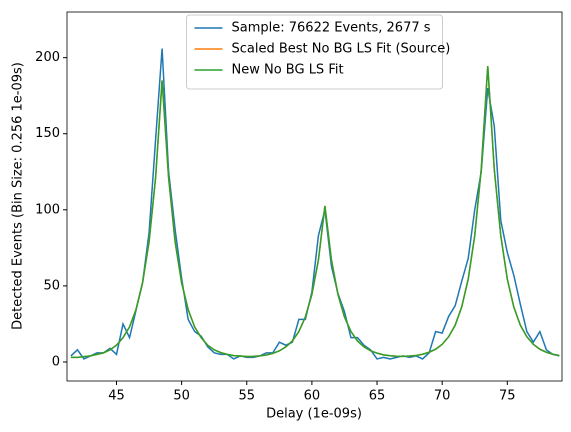 Image resolution: width=571 pixels, height=432 pixels. What do you see at coordinates (47, 209) in the screenshot?
I see `y-tick-label: 100` at bounding box center [47, 209].